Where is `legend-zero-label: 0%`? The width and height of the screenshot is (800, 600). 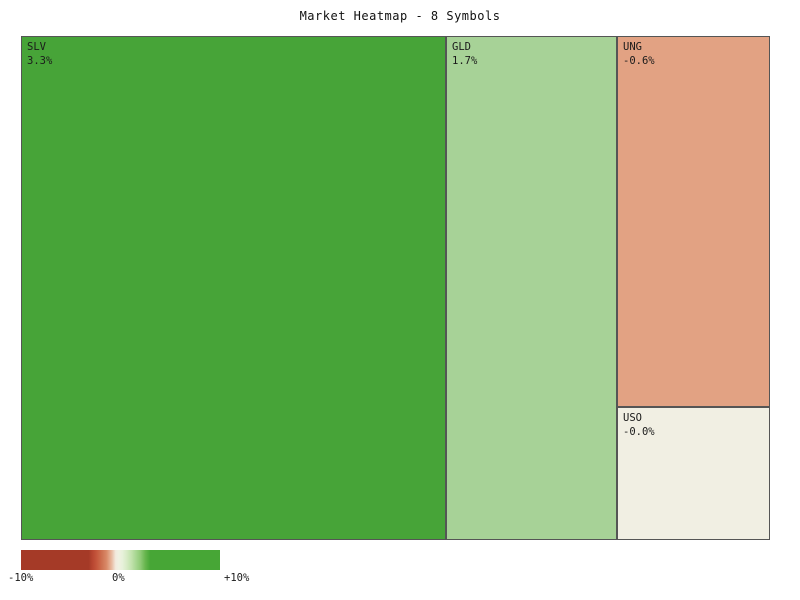
legend-zero-label: 0% is located at coordinates (118, 578).